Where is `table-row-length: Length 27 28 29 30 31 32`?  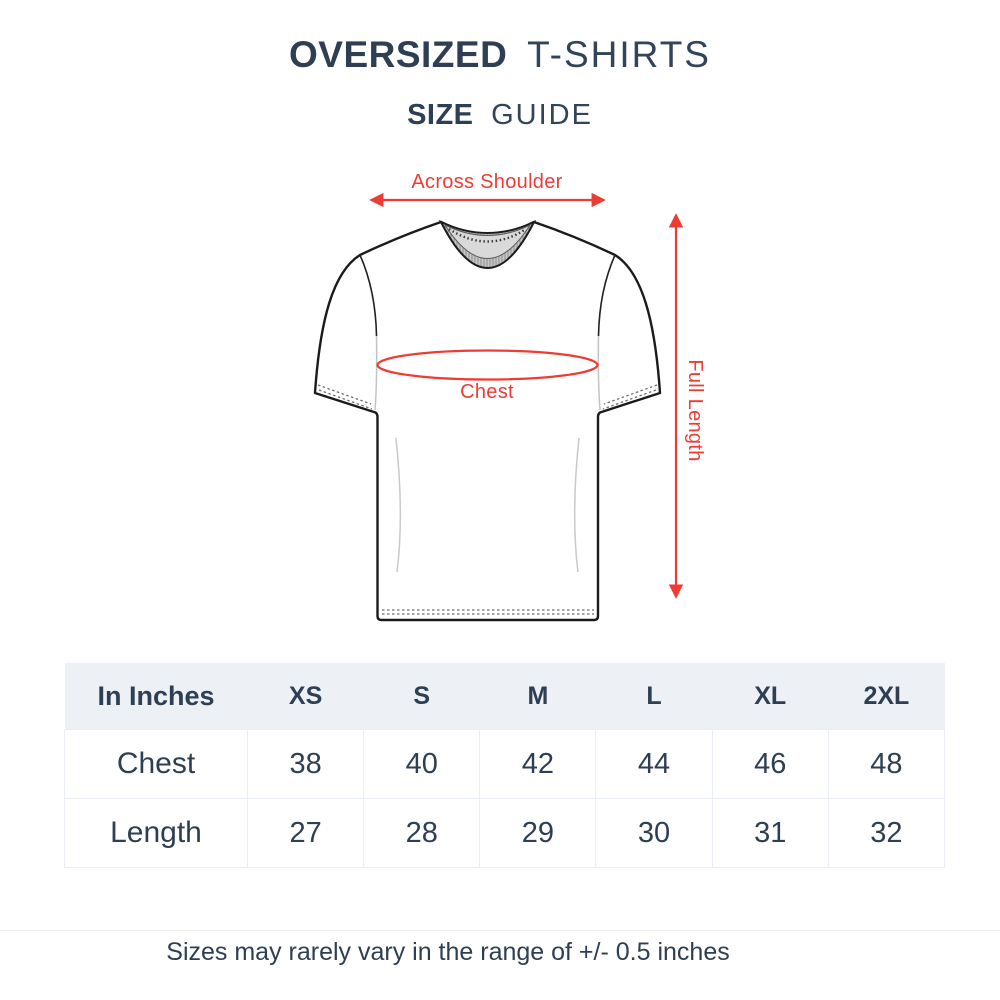
table-row-length: Length 27 28 29 30 31 32 is located at coordinates (505, 833).